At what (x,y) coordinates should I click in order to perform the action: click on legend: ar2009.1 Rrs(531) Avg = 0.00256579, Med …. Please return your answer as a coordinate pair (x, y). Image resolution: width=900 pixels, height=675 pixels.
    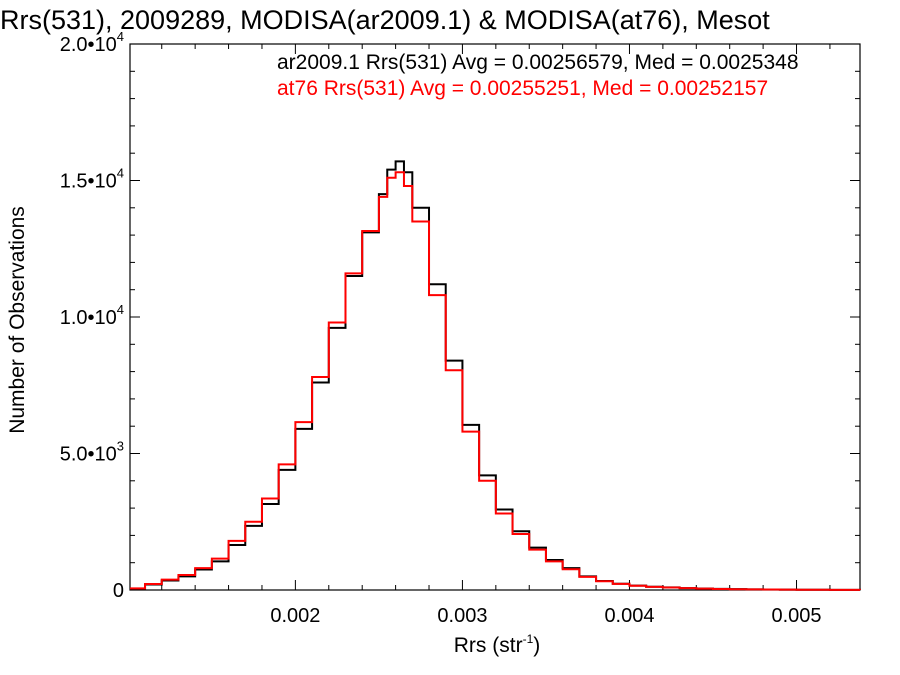
    Looking at the image, I should click on (538, 75).